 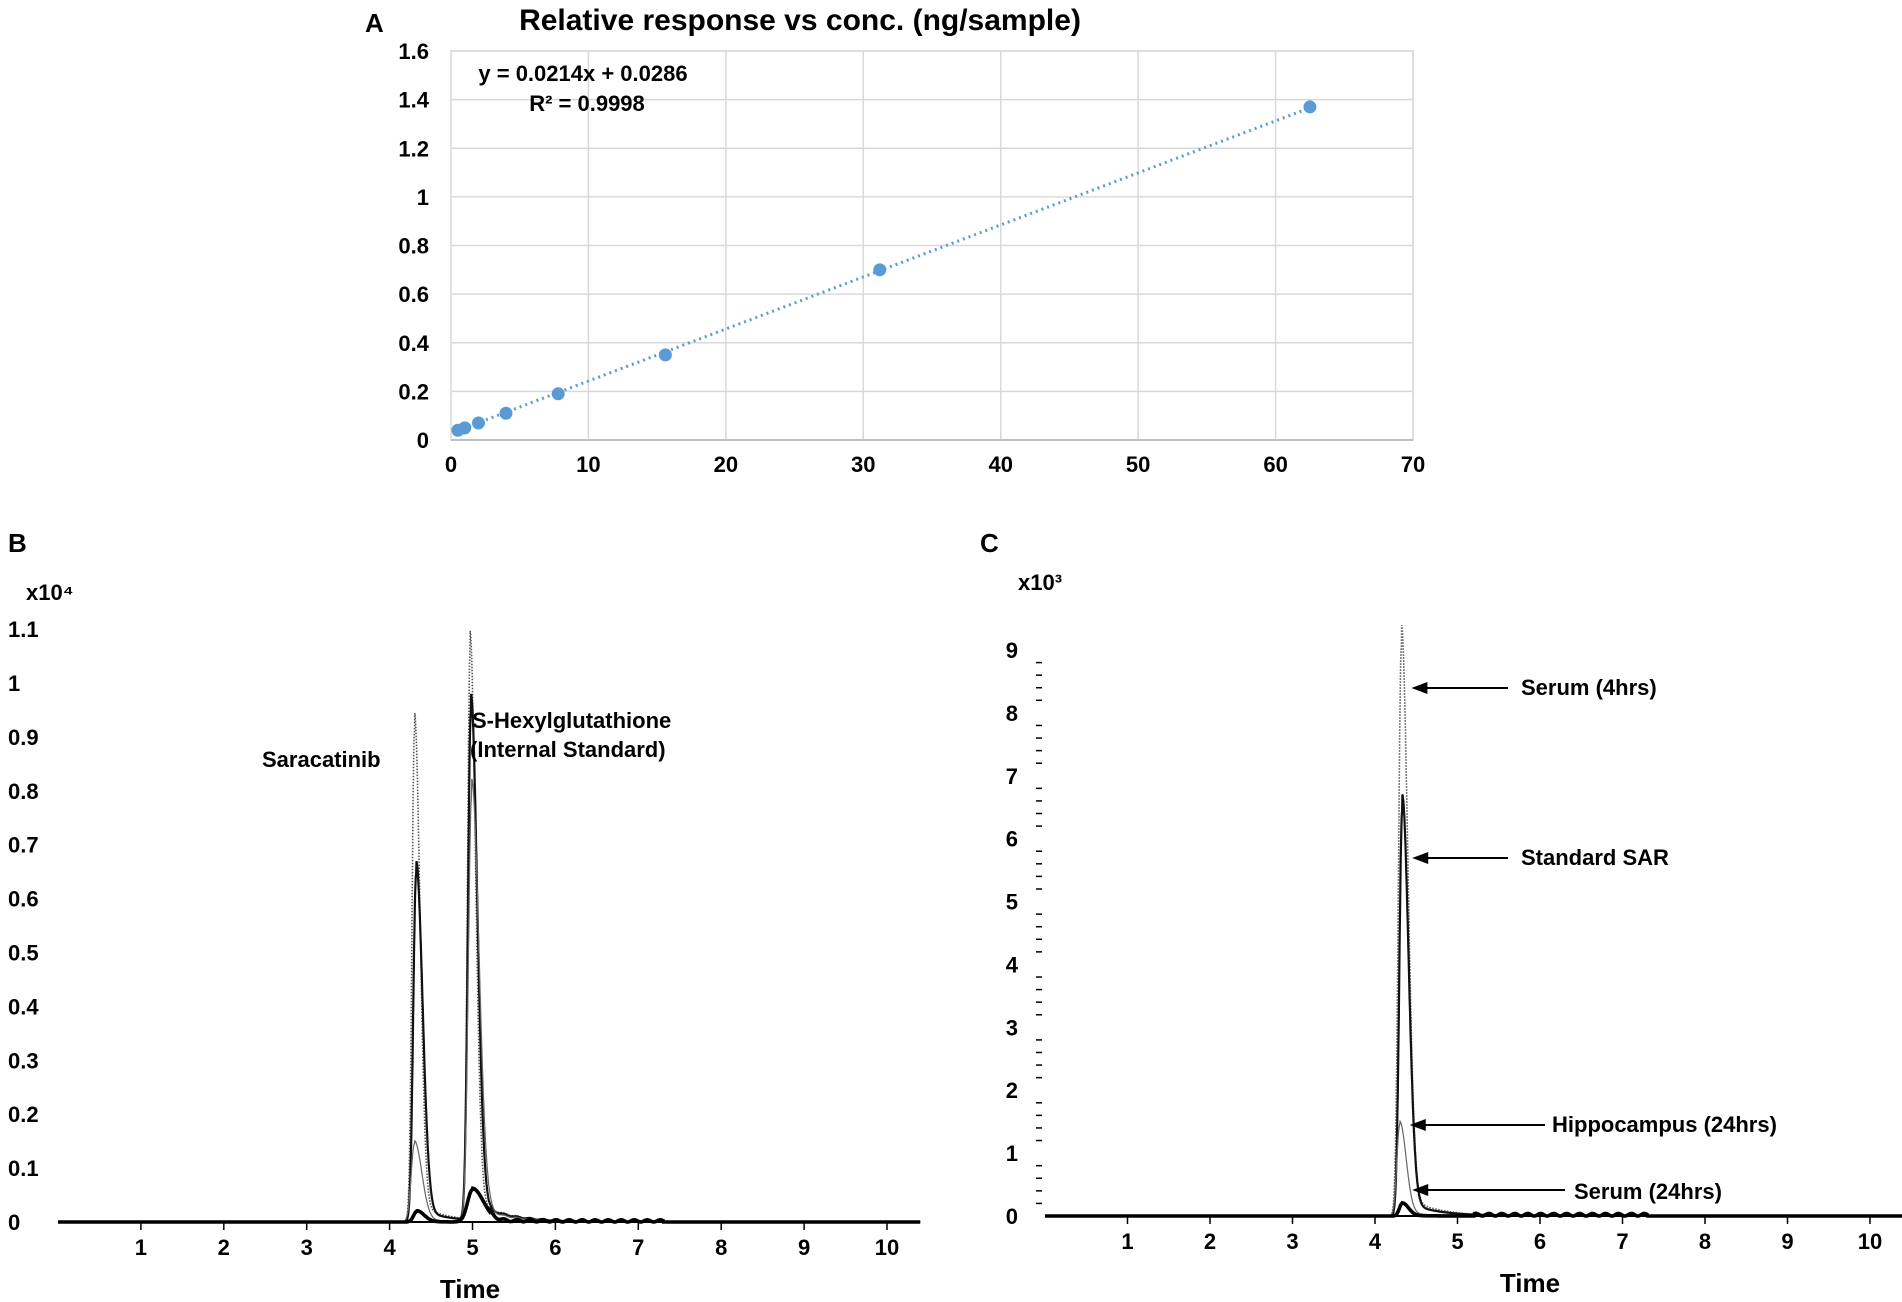 I want to click on panel-a-title: Relative response vs conc. (ng/sample), so click(x=800, y=20).